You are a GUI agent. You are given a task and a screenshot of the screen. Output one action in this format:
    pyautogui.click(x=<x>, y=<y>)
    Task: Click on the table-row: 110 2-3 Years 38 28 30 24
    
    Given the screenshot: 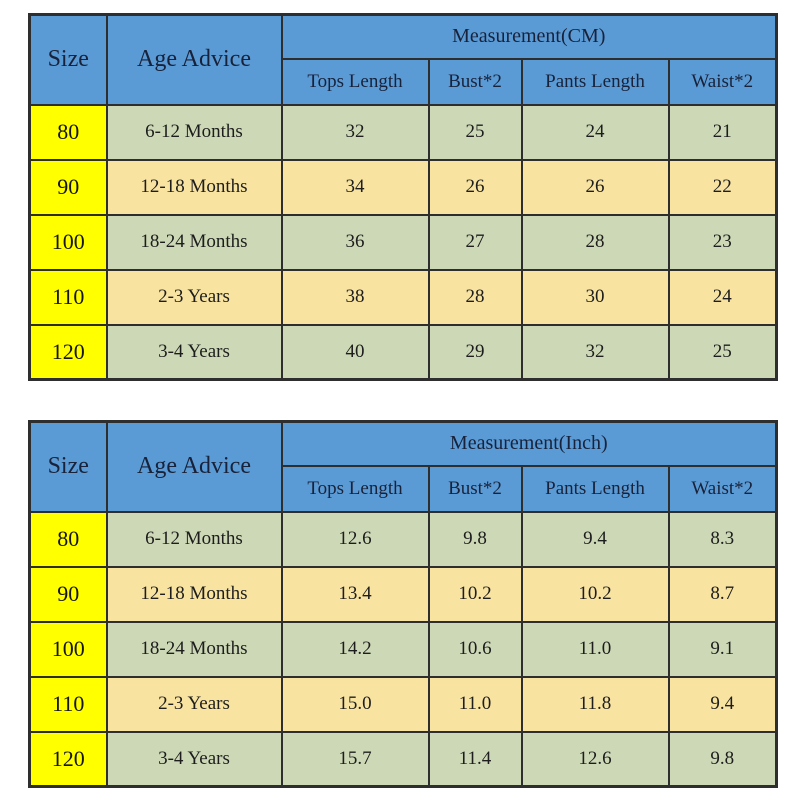 What is the action you would take?
    pyautogui.click(x=403, y=297)
    